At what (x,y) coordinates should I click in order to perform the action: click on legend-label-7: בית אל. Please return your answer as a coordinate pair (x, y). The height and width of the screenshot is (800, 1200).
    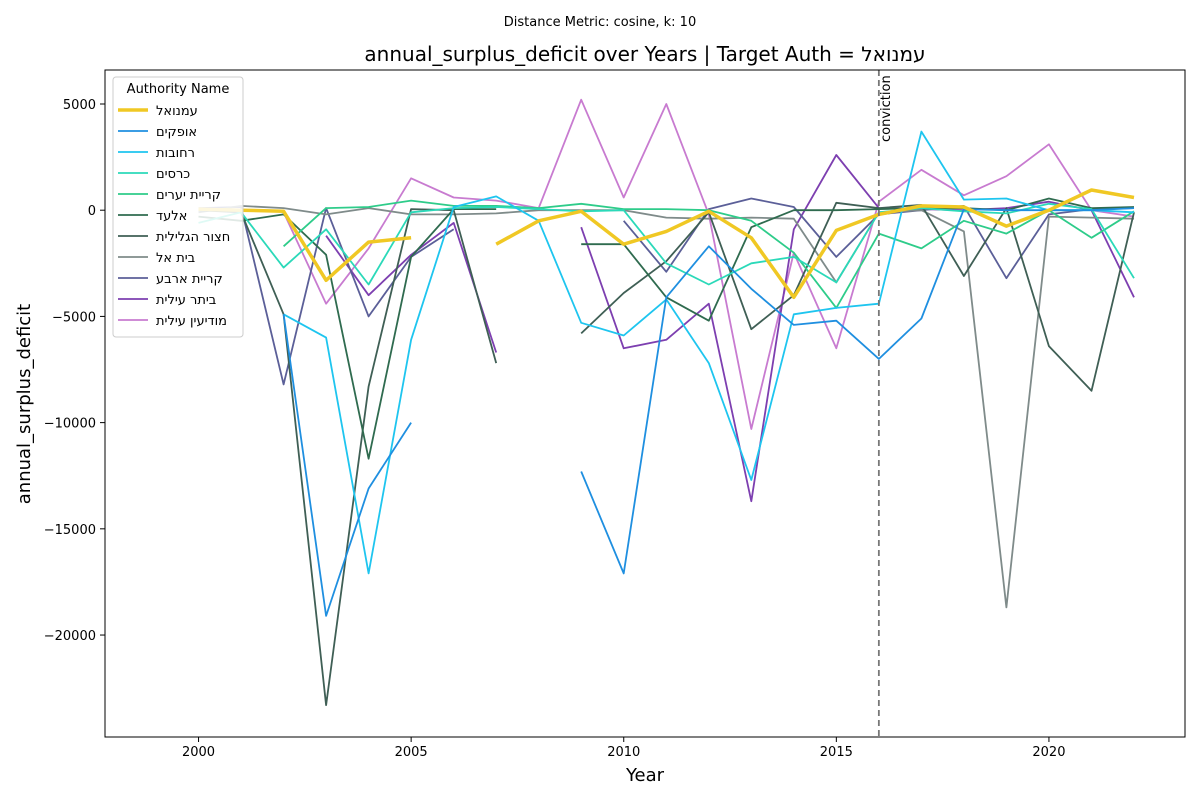
    Looking at the image, I should click on (175, 258).